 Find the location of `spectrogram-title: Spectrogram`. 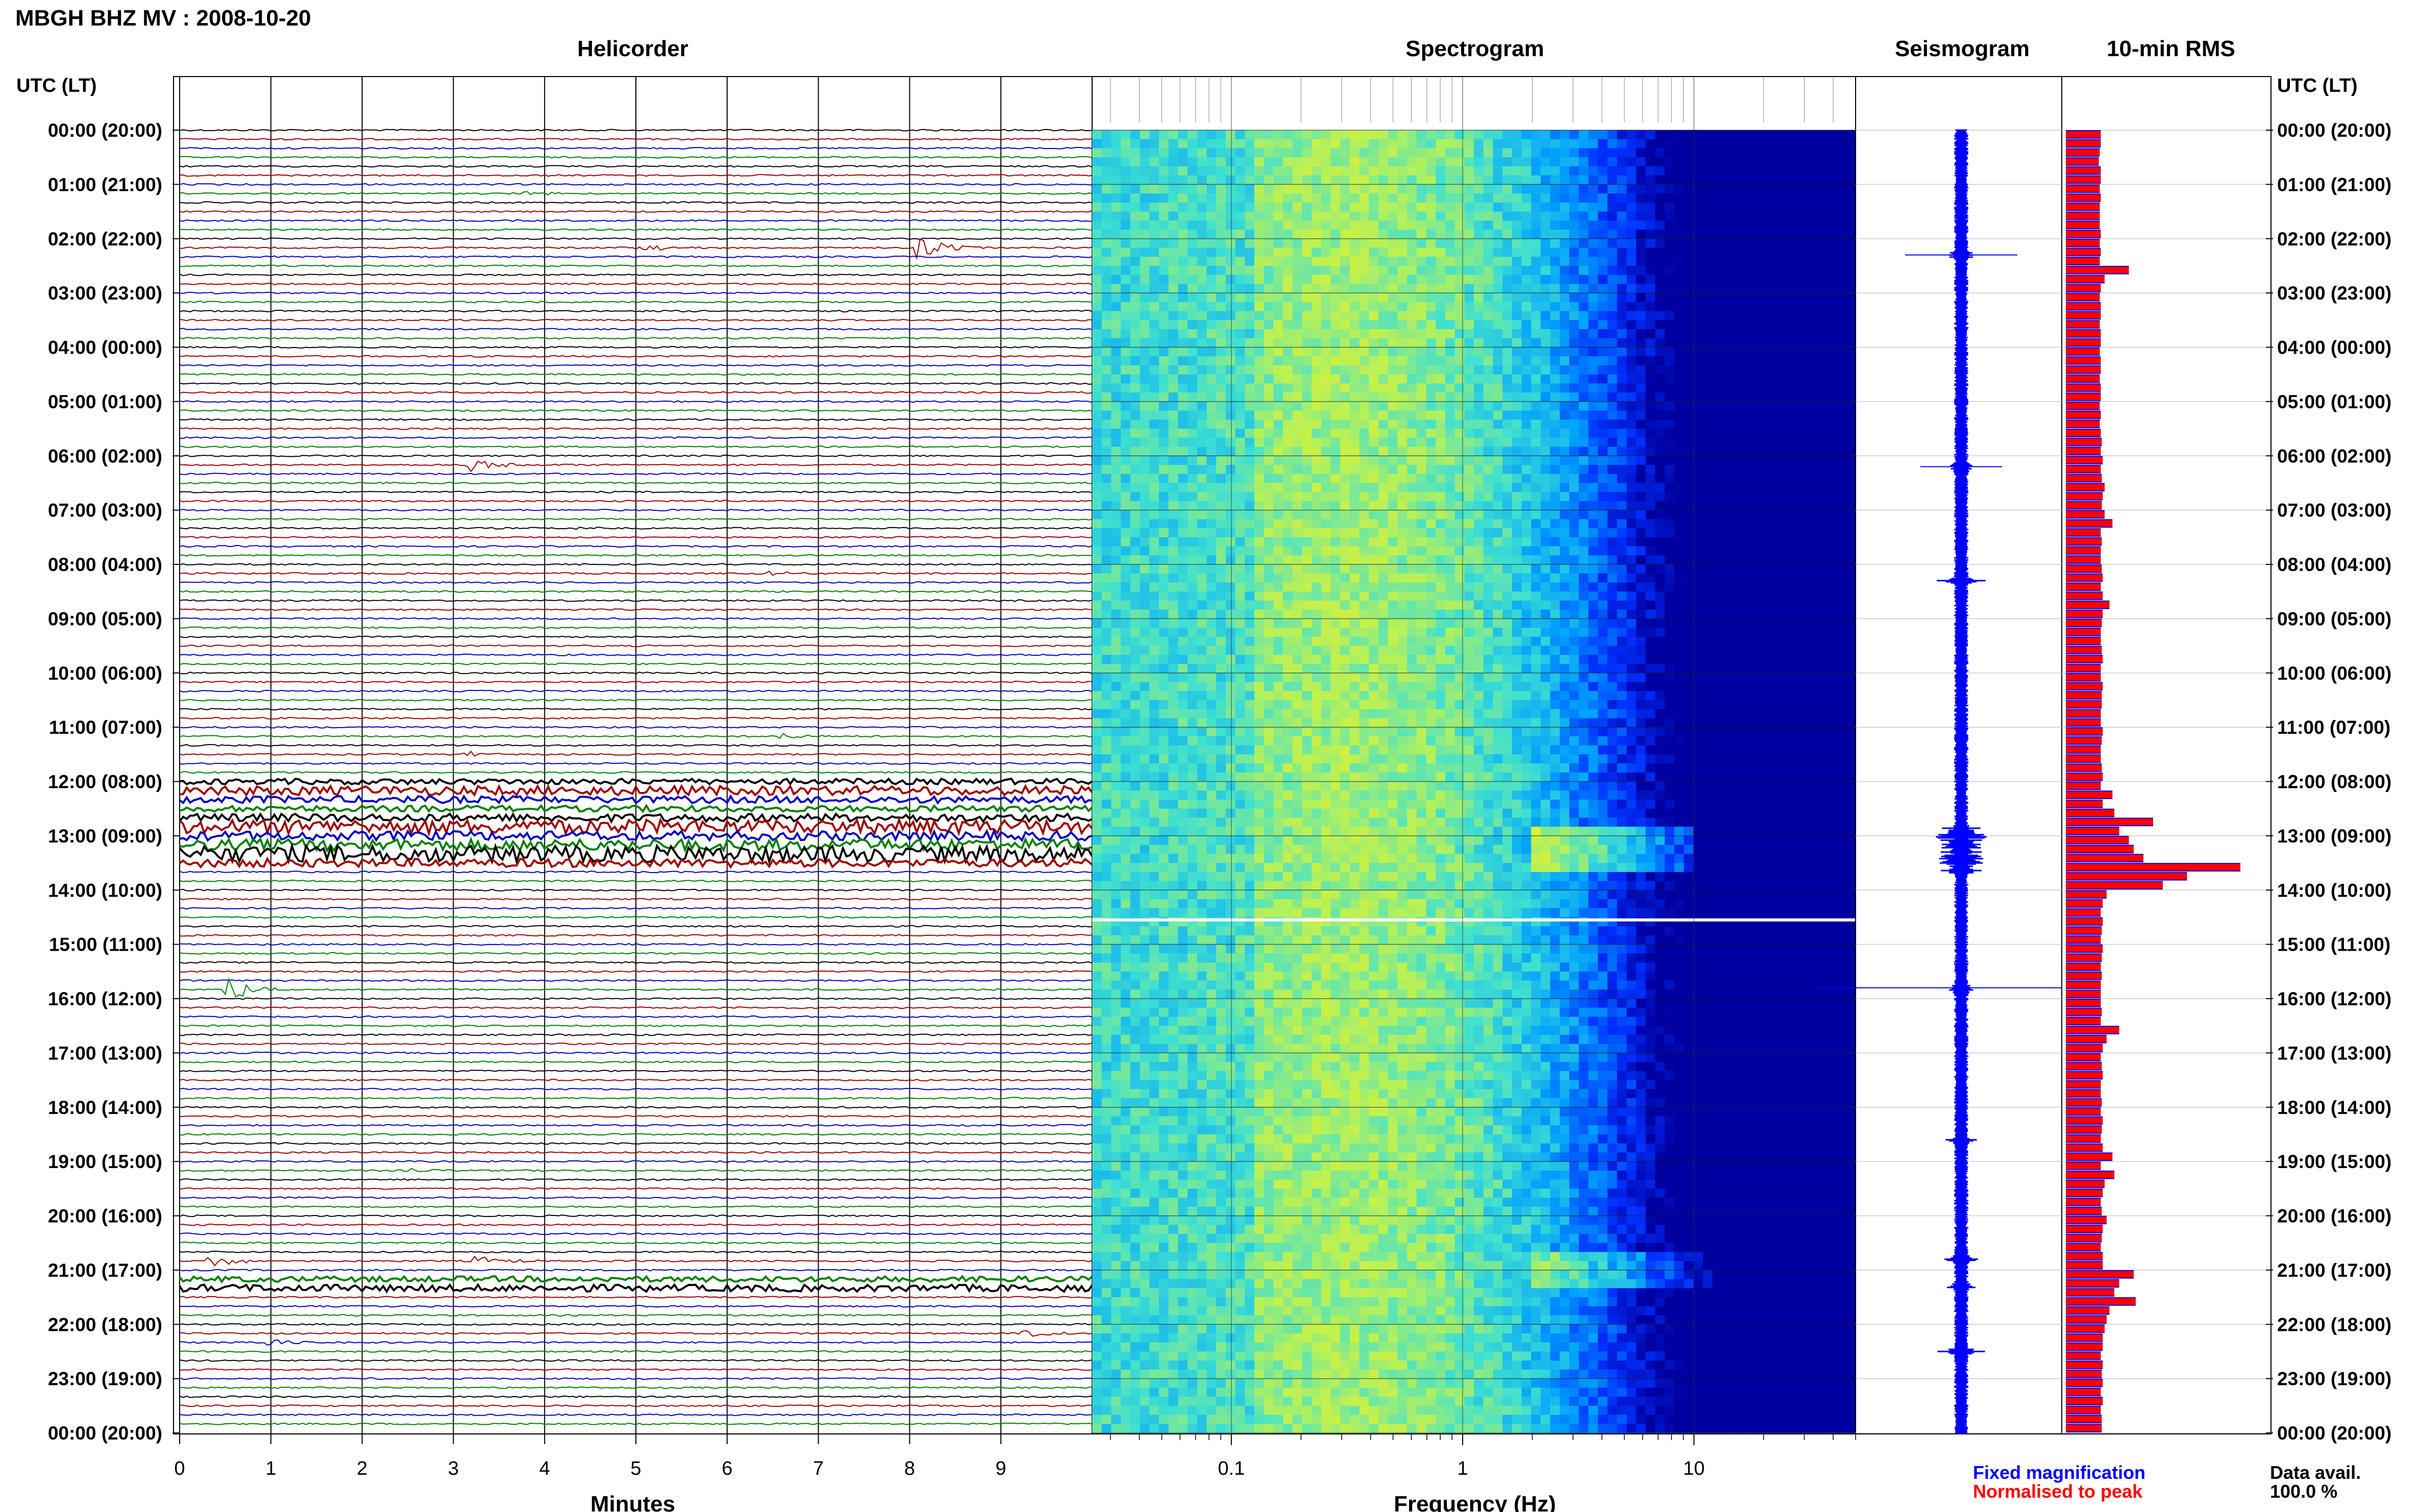

spectrogram-title: Spectrogram is located at coordinates (1474, 48).